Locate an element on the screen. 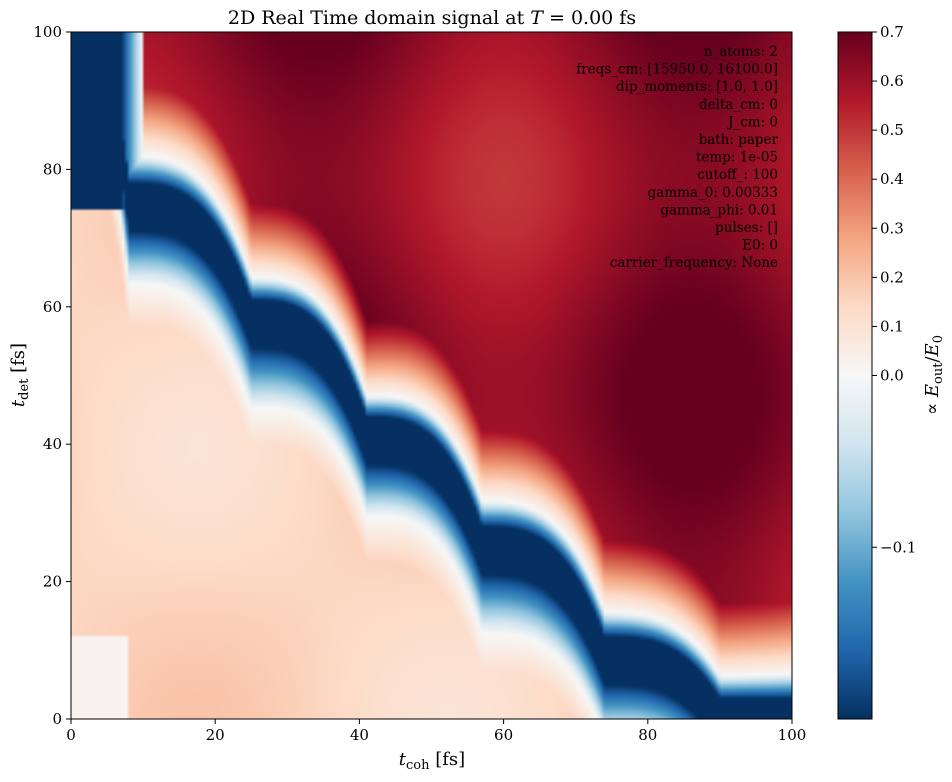  parameter-line: E0: 0 is located at coordinates (760, 246).